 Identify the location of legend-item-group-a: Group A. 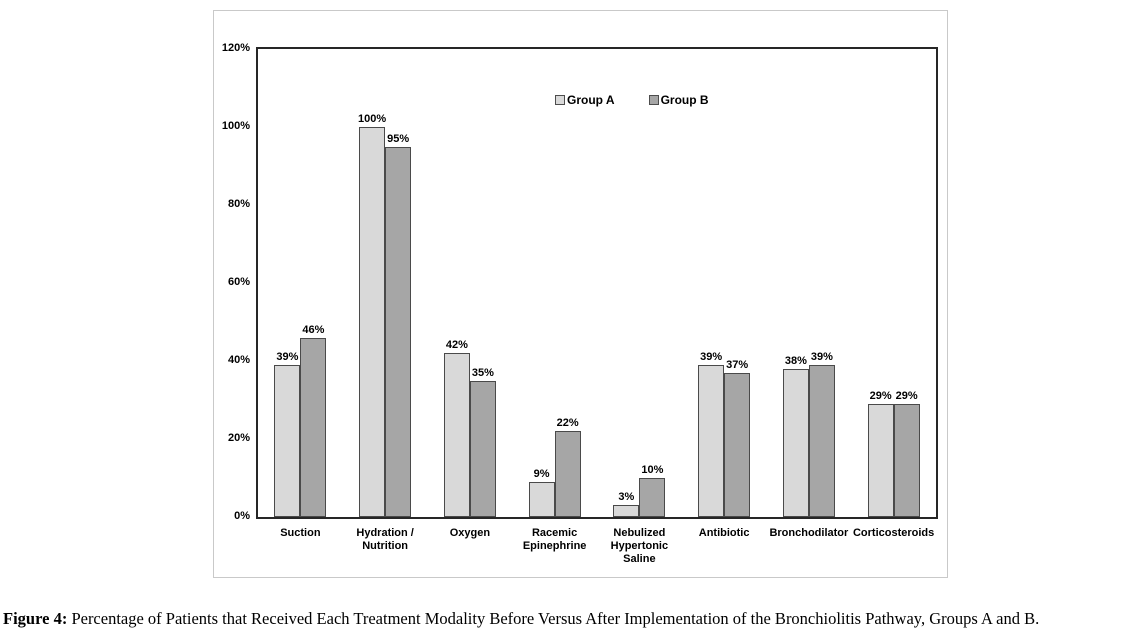
(585, 100).